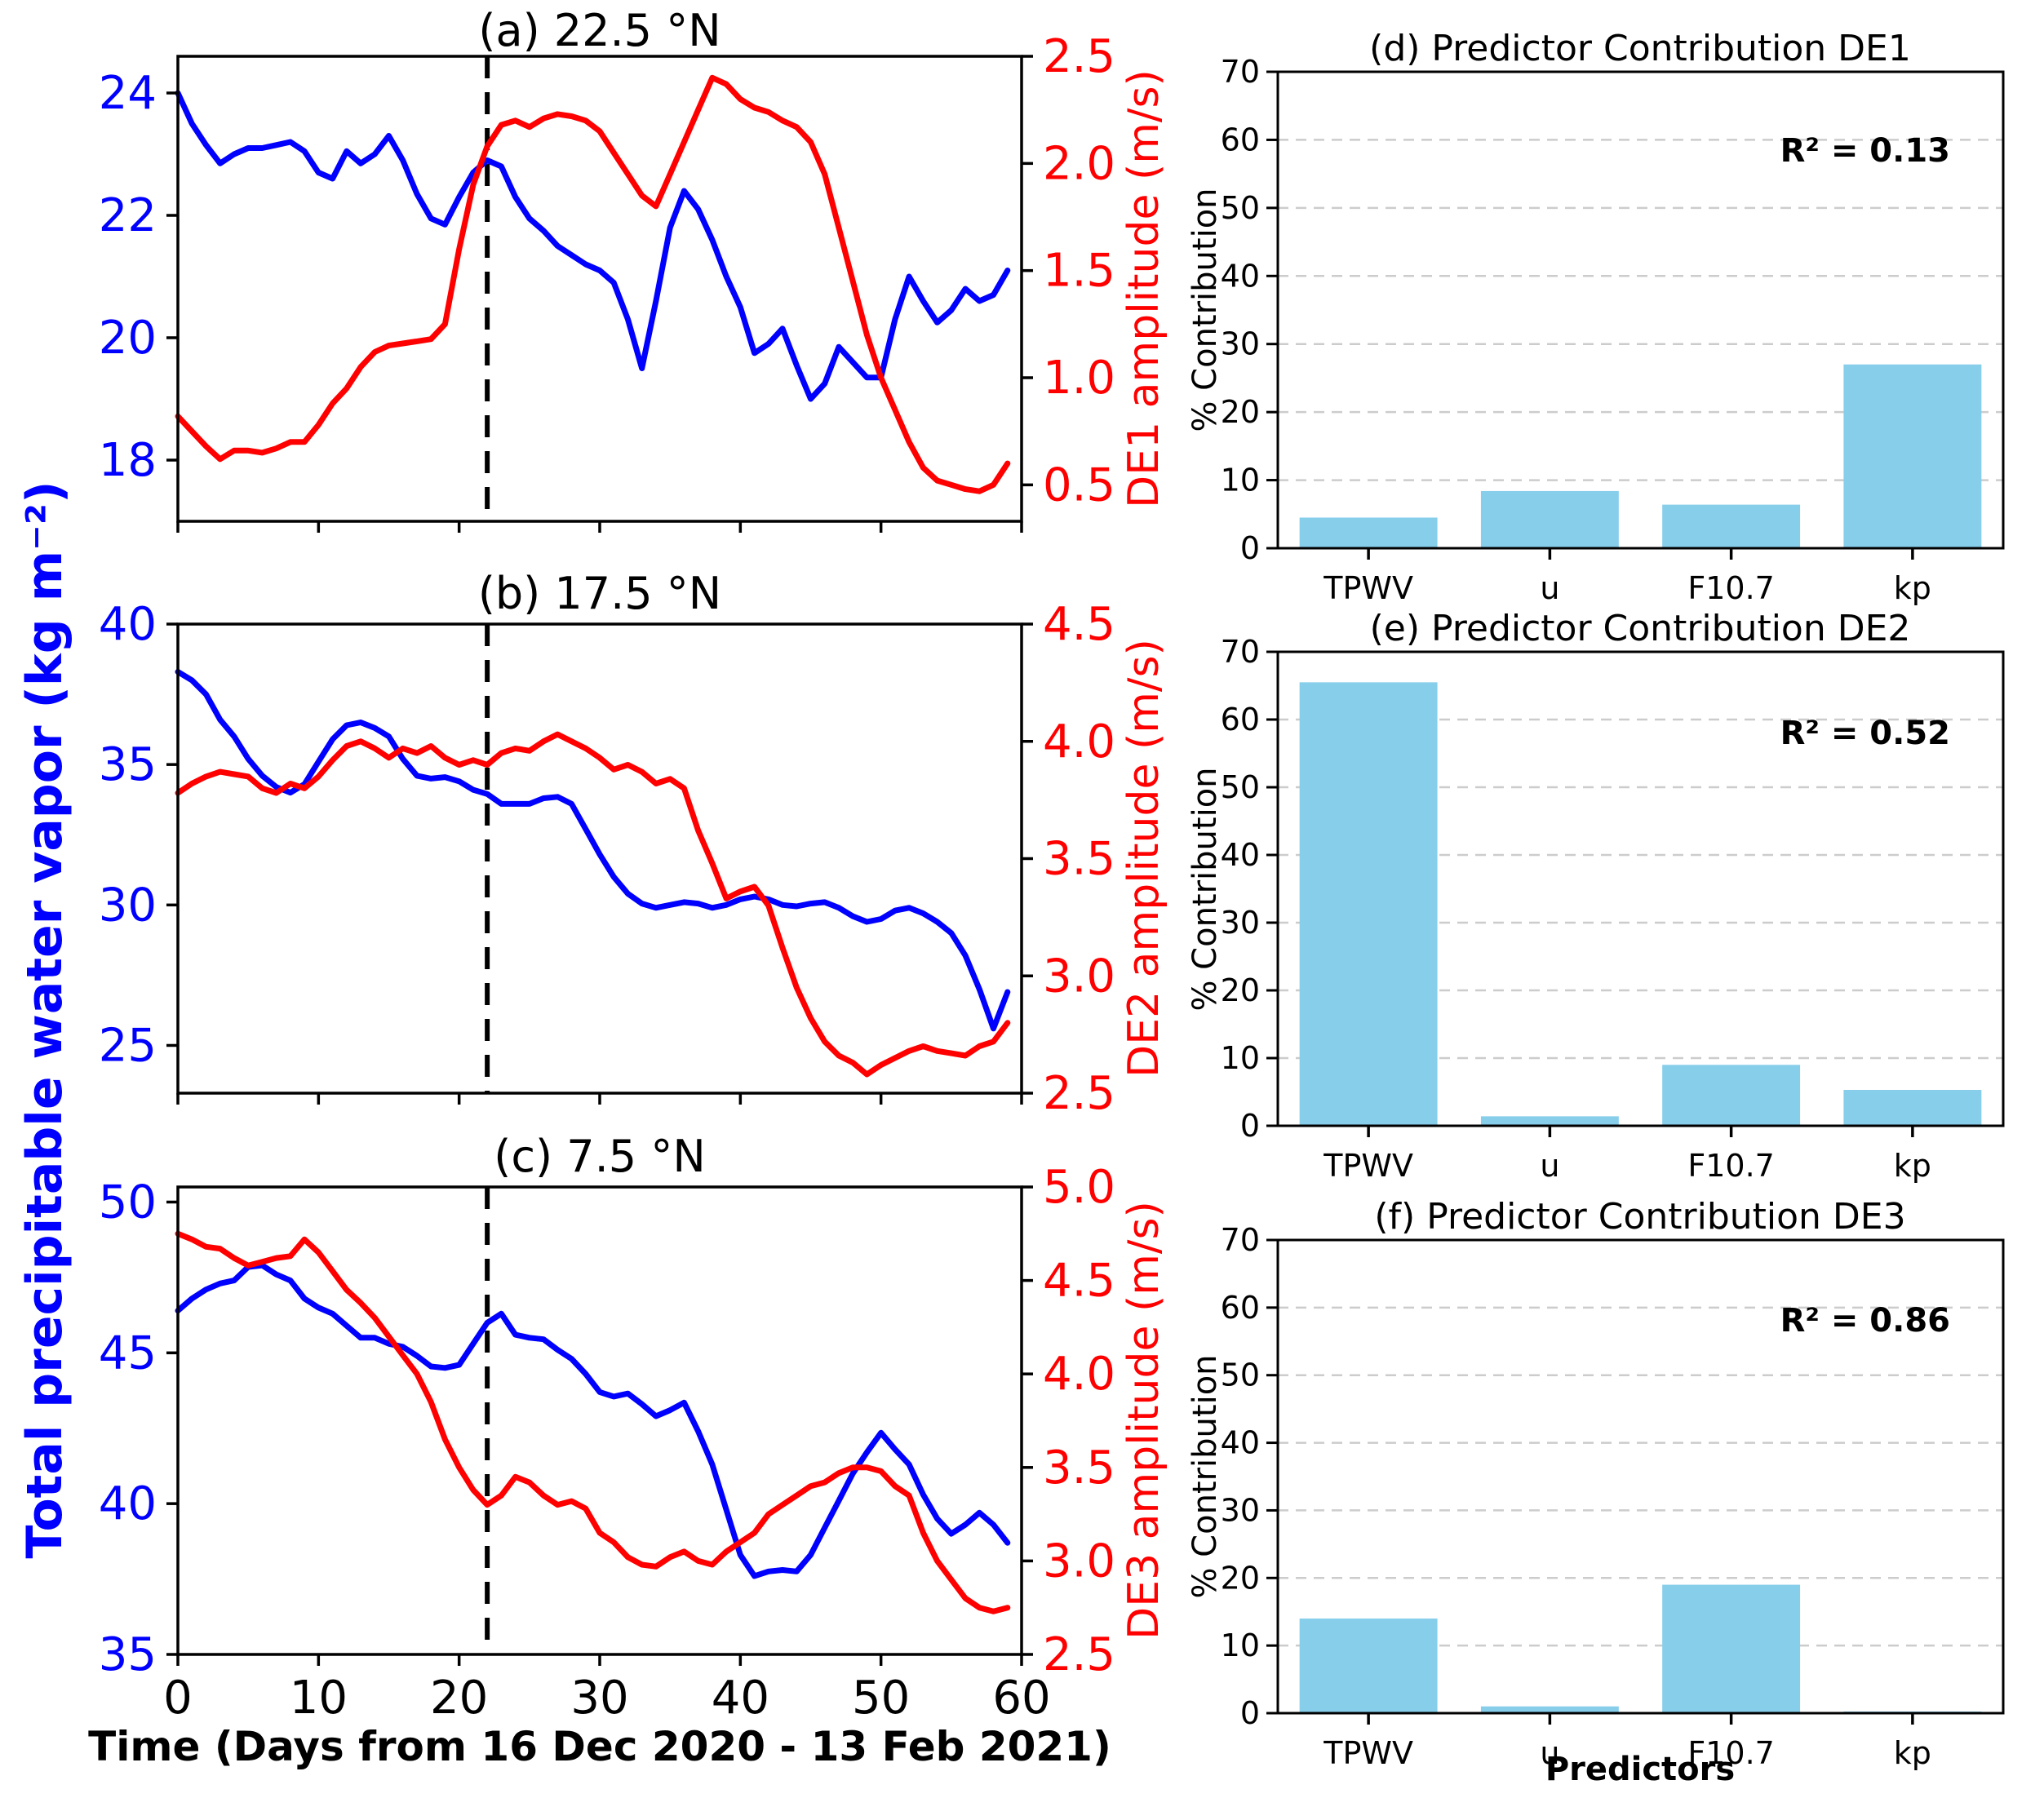 This screenshot has height=1798, width=2044. What do you see at coordinates (128, 460) in the screenshot?
I see `left-tick-label-a: 18` at bounding box center [128, 460].